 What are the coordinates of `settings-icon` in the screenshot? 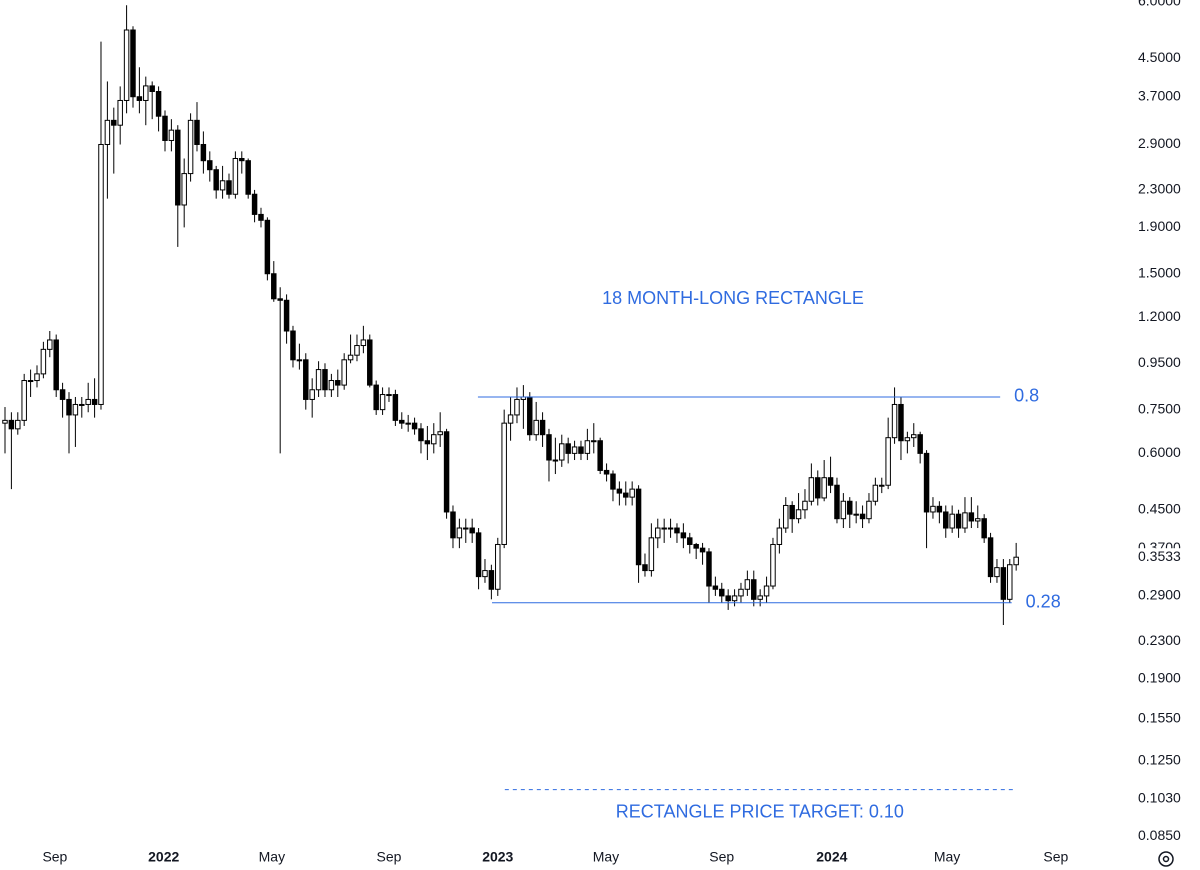 It's located at (1166, 859).